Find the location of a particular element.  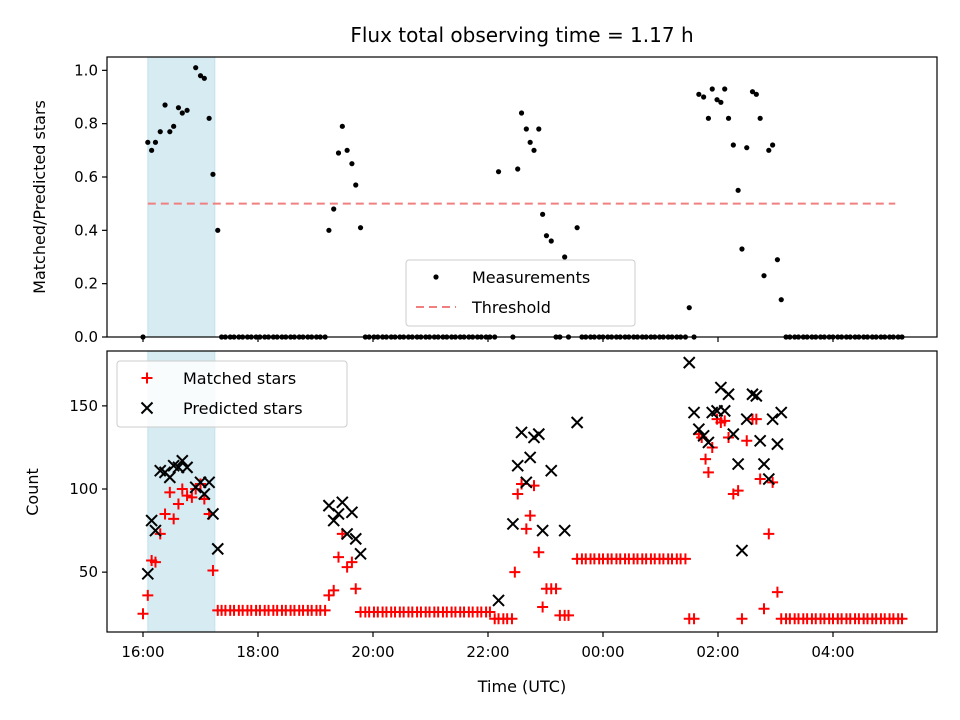

bottom-legend-box is located at coordinates (232, 394).